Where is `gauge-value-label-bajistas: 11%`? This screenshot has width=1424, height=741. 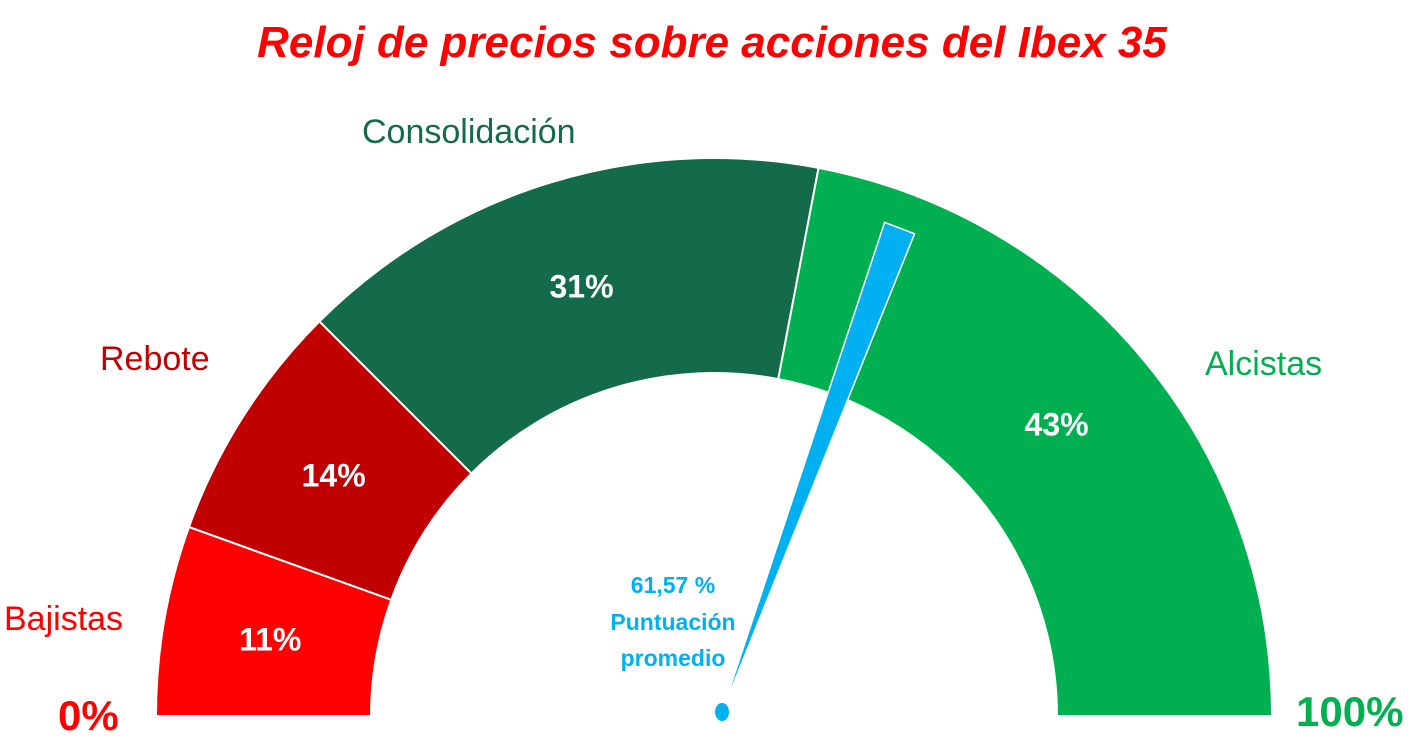
gauge-value-label-bajistas: 11% is located at coordinates (270, 640).